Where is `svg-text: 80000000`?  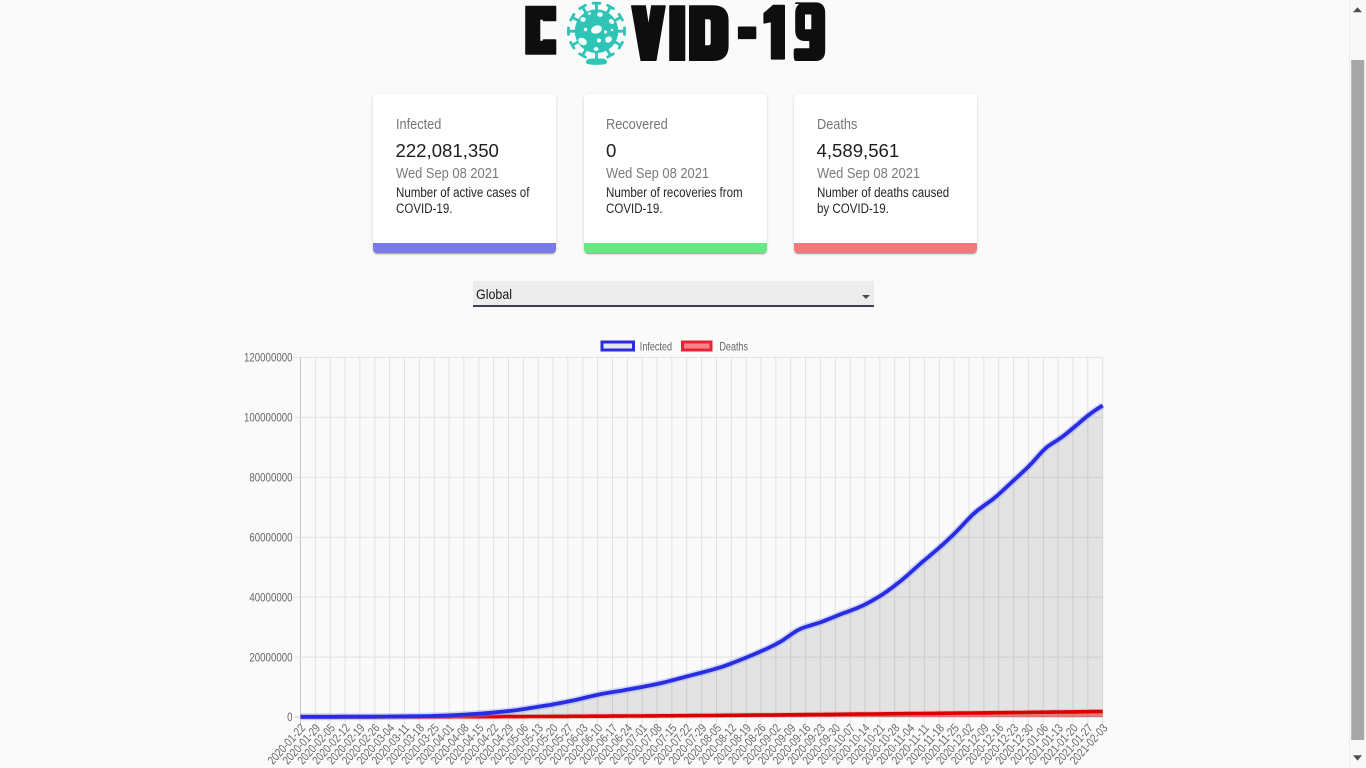 svg-text: 80000000 is located at coordinates (270, 478).